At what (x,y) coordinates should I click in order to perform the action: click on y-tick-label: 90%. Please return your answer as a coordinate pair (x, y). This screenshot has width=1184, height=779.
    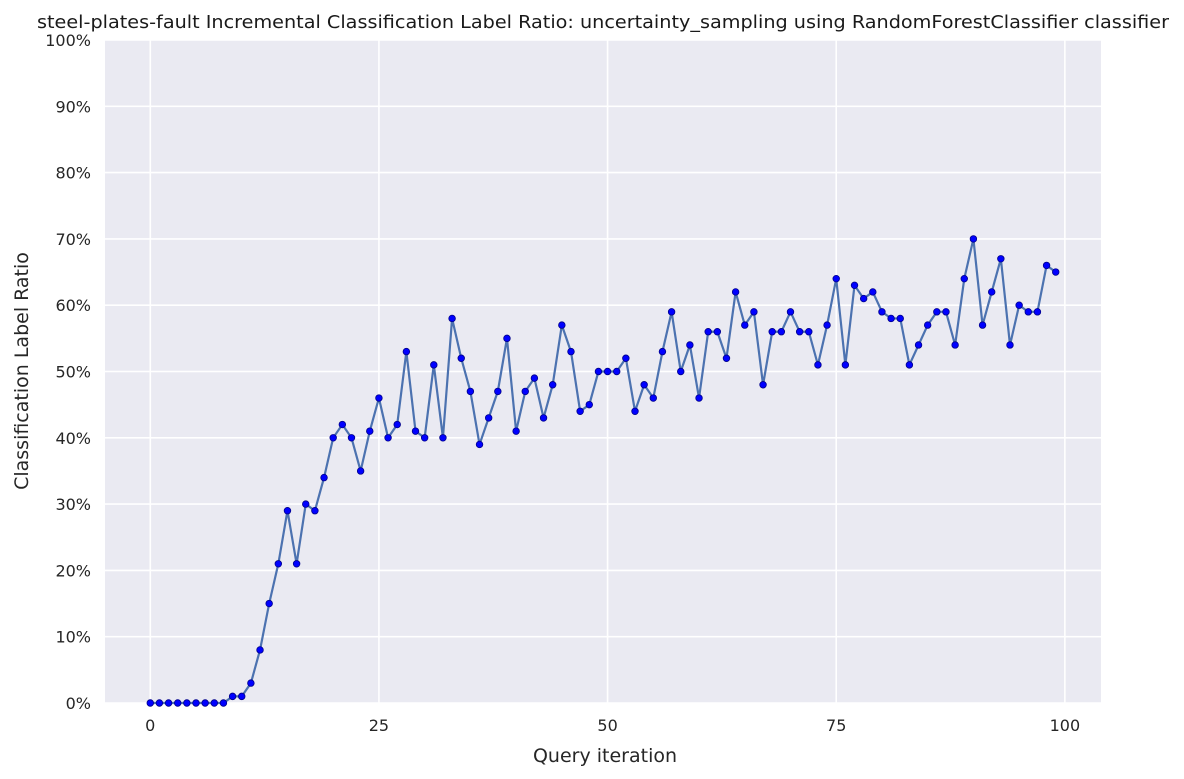
    Looking at the image, I should click on (73, 106).